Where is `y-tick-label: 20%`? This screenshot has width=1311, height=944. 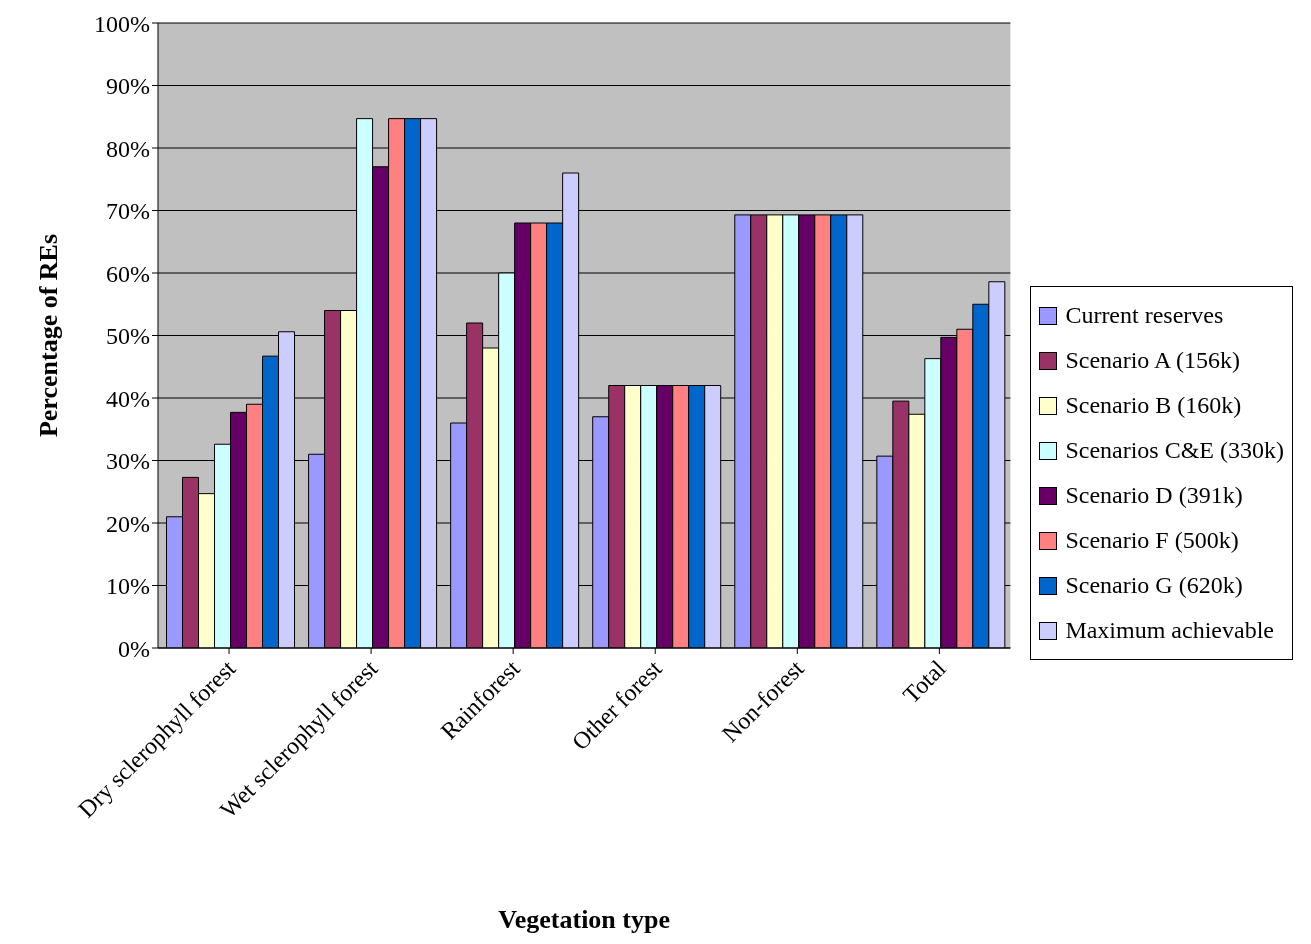 y-tick-label: 20% is located at coordinates (128, 523).